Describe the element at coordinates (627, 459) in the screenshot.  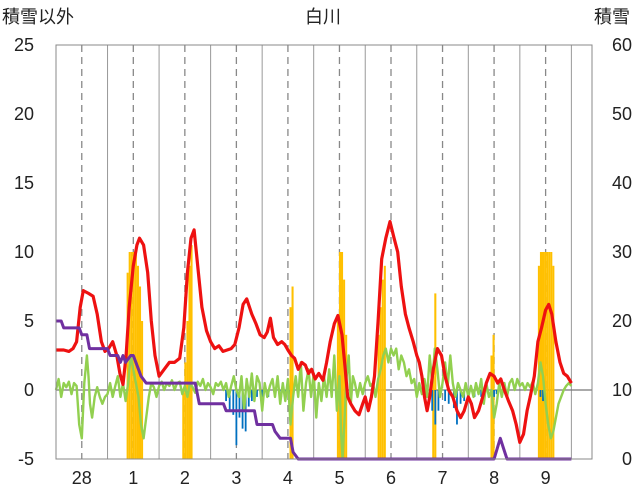
I see `y-right-tick-label: 0` at that location.